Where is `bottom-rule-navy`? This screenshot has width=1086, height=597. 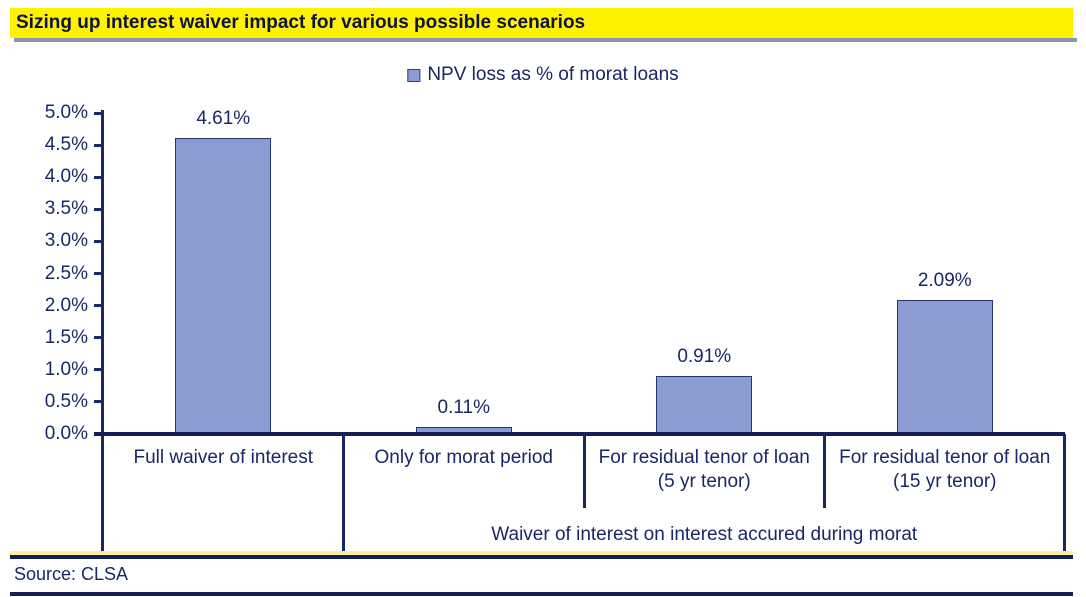
bottom-rule-navy is located at coordinates (541, 557).